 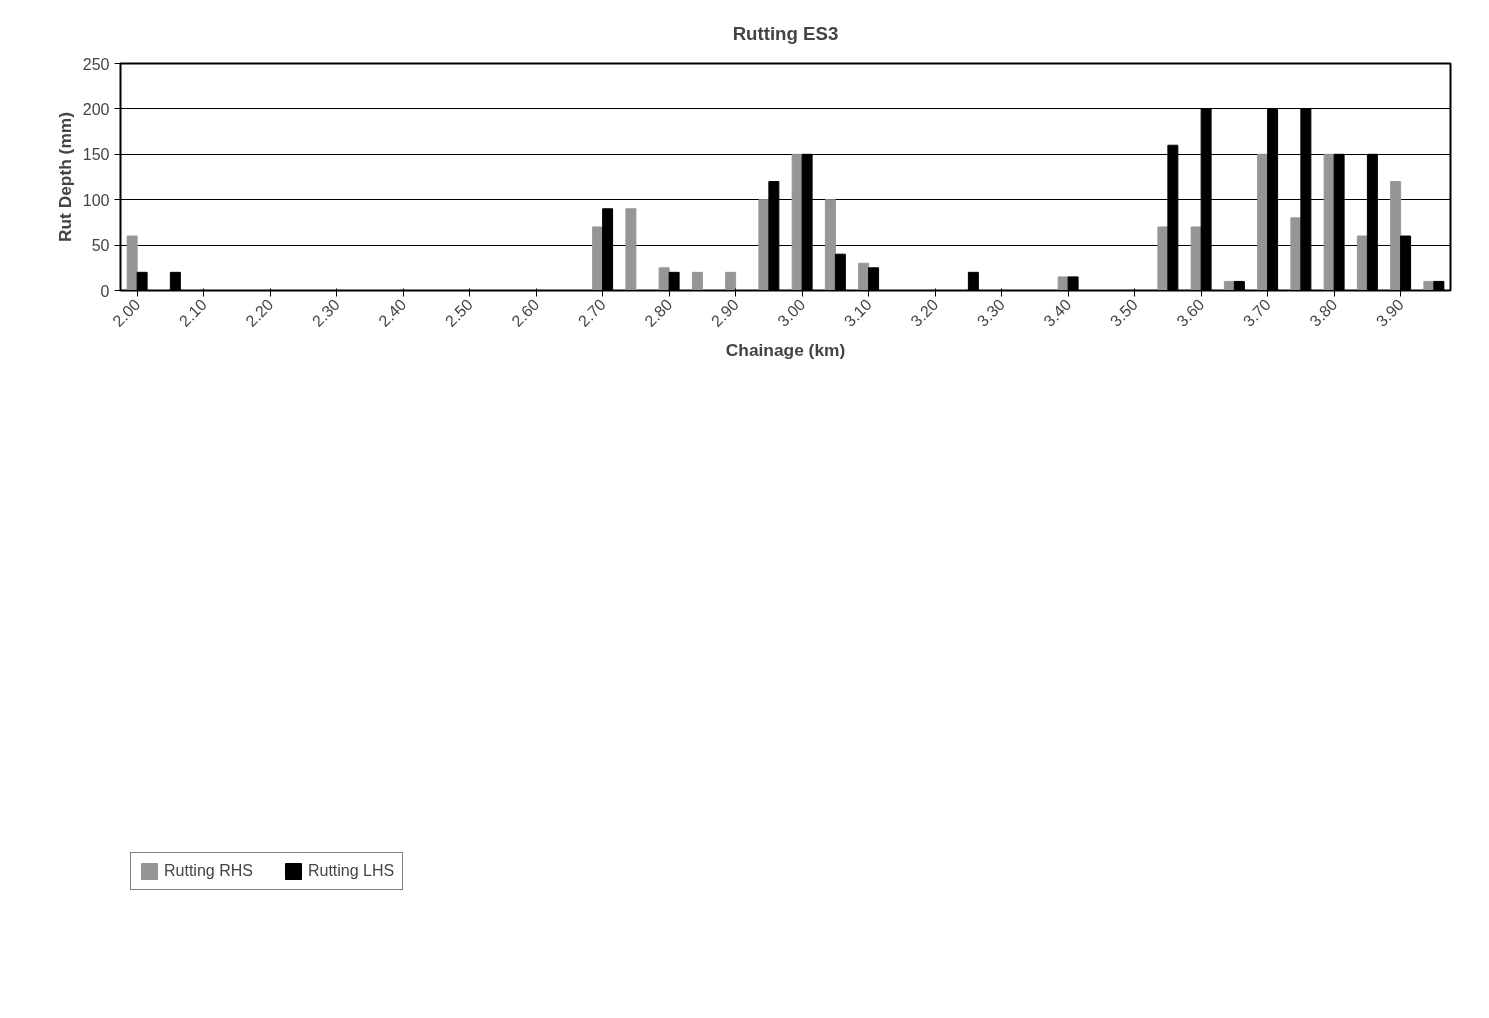 What do you see at coordinates (592, 312) in the screenshot?
I see `x-tick-label: 2.70` at bounding box center [592, 312].